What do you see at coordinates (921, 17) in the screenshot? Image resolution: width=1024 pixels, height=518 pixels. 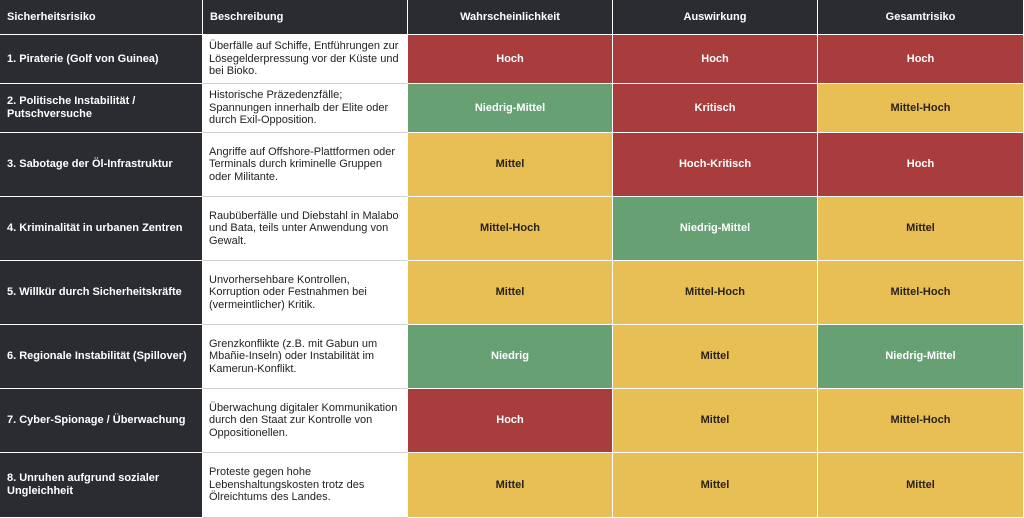 I see `header-total: Gesamtrisiko` at bounding box center [921, 17].